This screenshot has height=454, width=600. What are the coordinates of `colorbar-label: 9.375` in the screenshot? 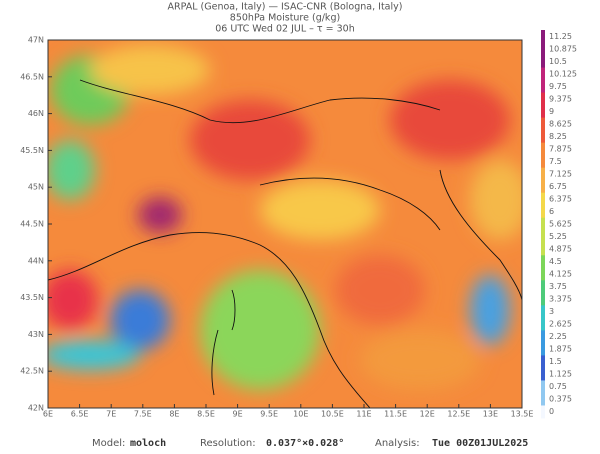 It's located at (560, 98).